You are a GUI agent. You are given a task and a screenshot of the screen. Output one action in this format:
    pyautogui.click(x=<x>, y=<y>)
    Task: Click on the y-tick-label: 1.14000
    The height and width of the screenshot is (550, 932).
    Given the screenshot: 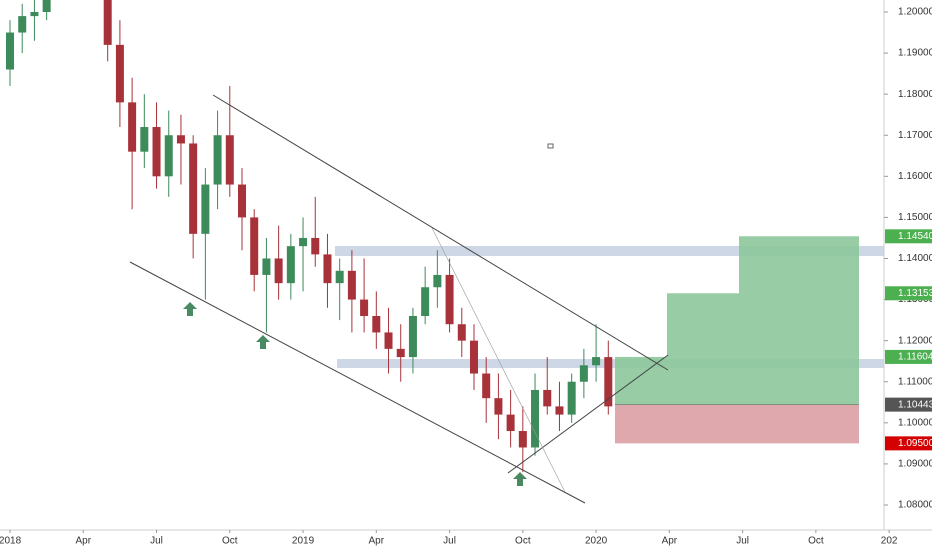 What is the action you would take?
    pyautogui.click(x=915, y=258)
    